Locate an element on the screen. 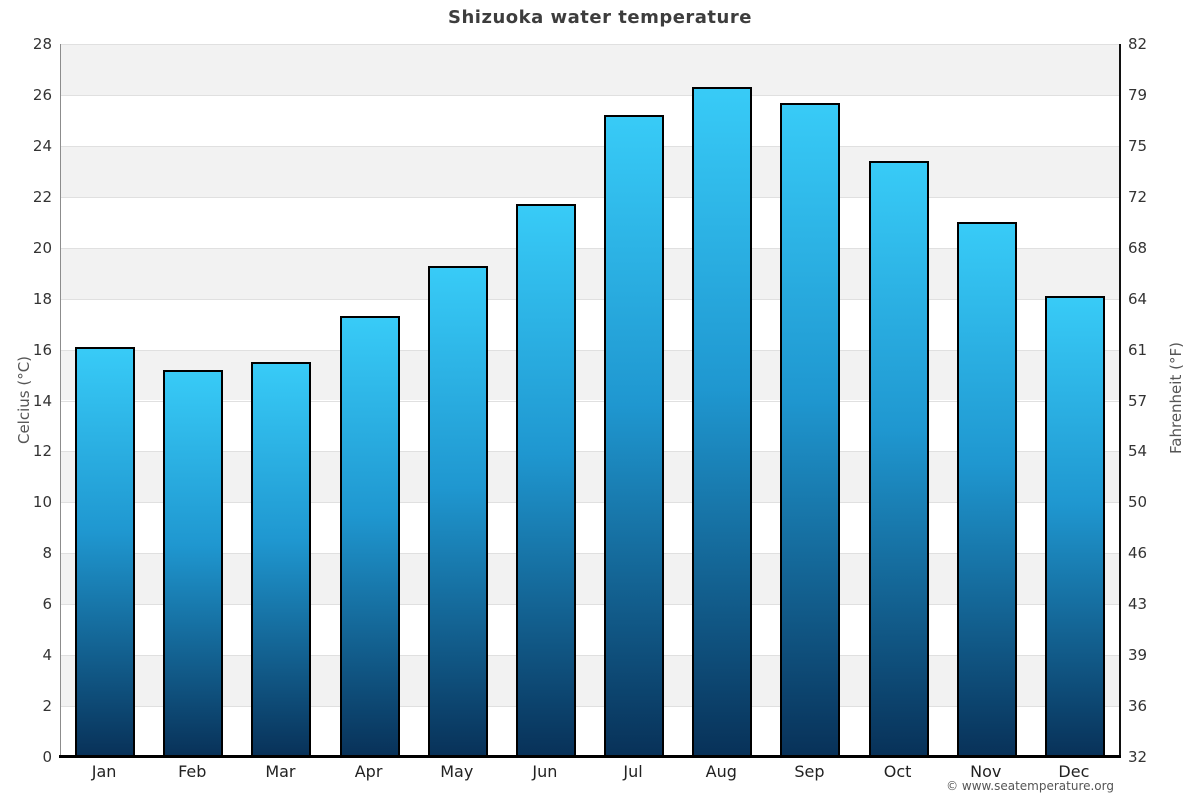  y-tick-celsius: 8 is located at coordinates (47, 553).